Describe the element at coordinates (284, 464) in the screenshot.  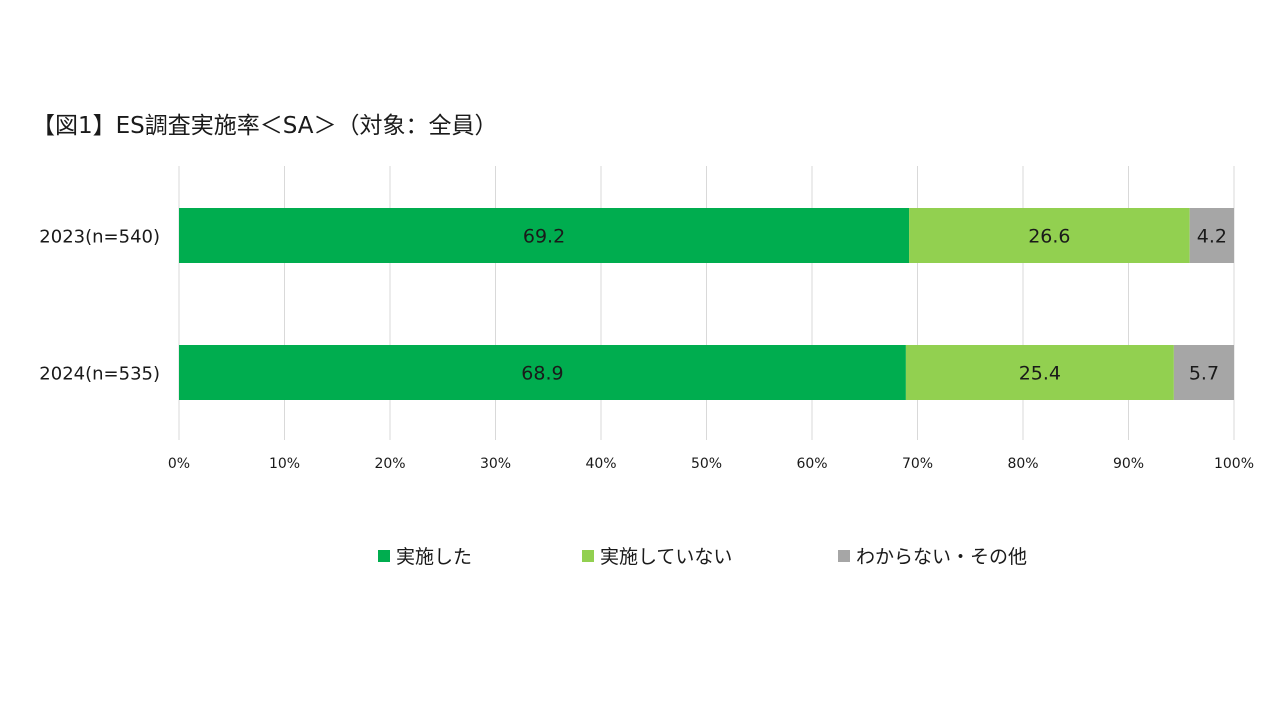
I see `x-tick-label: 10%` at that location.